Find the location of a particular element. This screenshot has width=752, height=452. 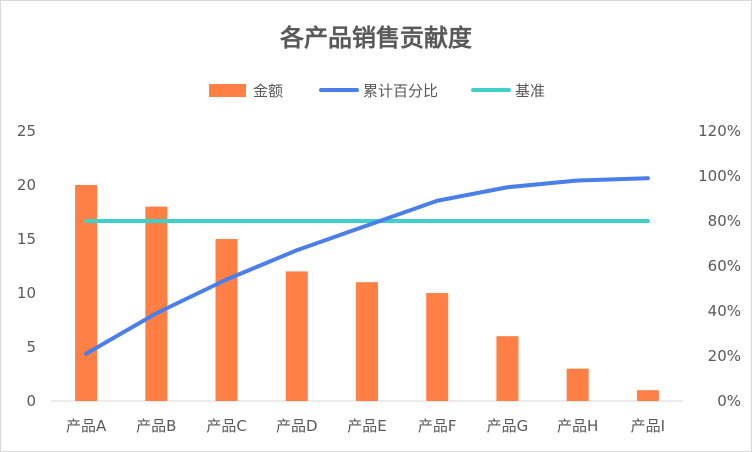

left-axis: 0 5 10 15 20 25 is located at coordinates (26, 266).